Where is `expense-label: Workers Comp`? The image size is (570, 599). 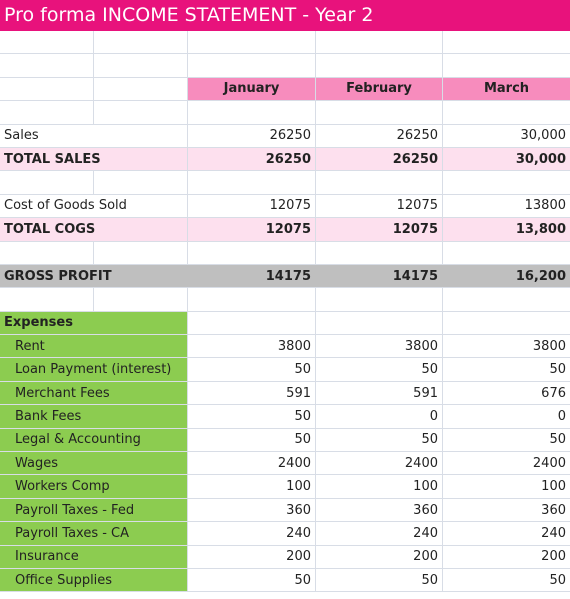
expense-label: Workers Comp is located at coordinates (94, 486).